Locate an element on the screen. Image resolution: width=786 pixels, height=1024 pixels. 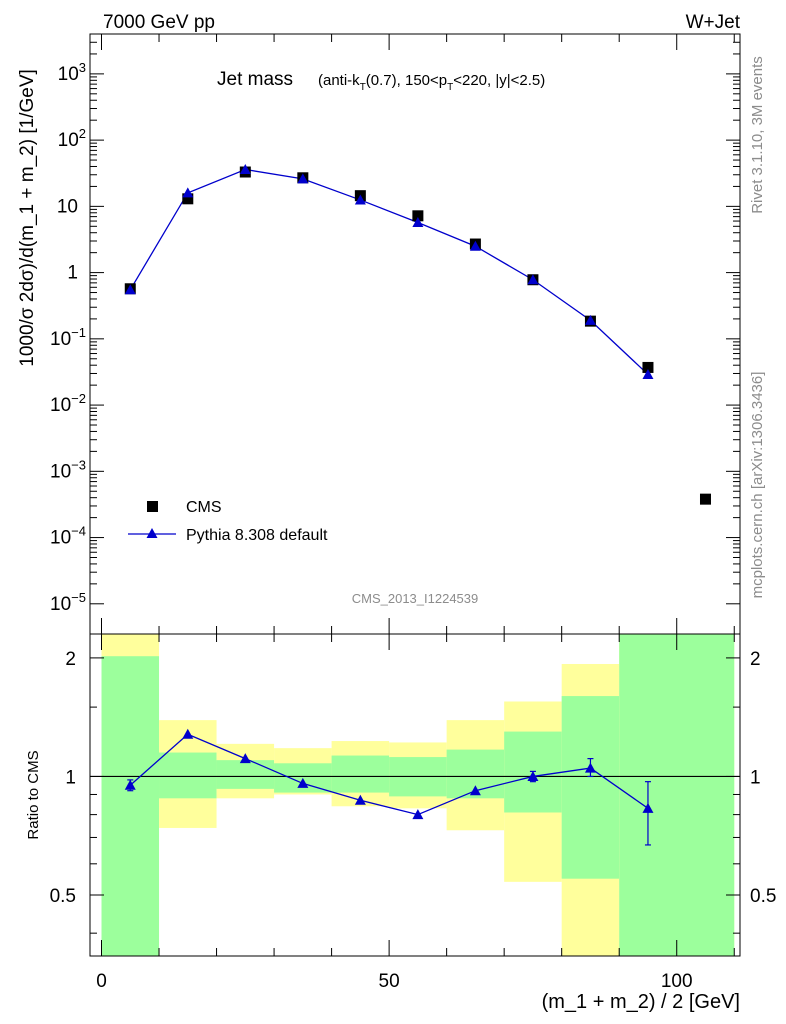
main-y-tick-label: 10⁻⁵ is located at coordinates (68, 602).